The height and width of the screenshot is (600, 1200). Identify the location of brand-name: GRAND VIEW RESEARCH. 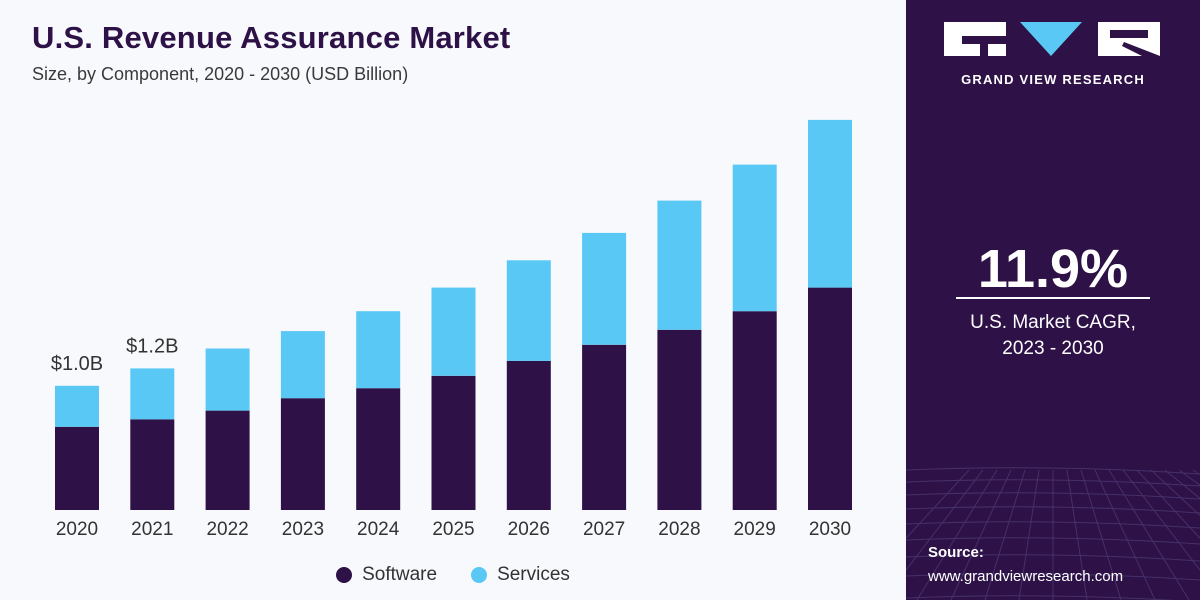
(1053, 79).